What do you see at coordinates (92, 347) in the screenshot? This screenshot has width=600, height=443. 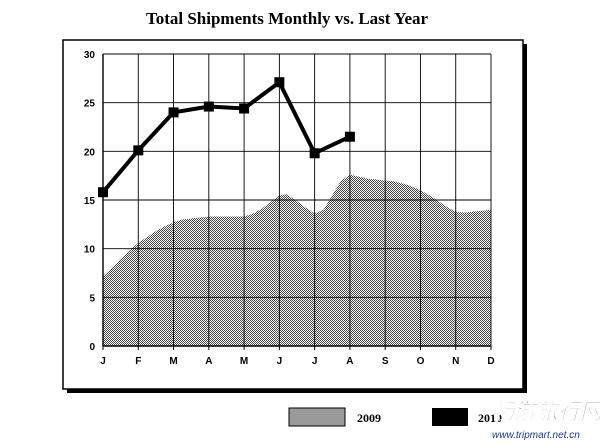 I see `y-tick-label-0: 0` at bounding box center [92, 347].